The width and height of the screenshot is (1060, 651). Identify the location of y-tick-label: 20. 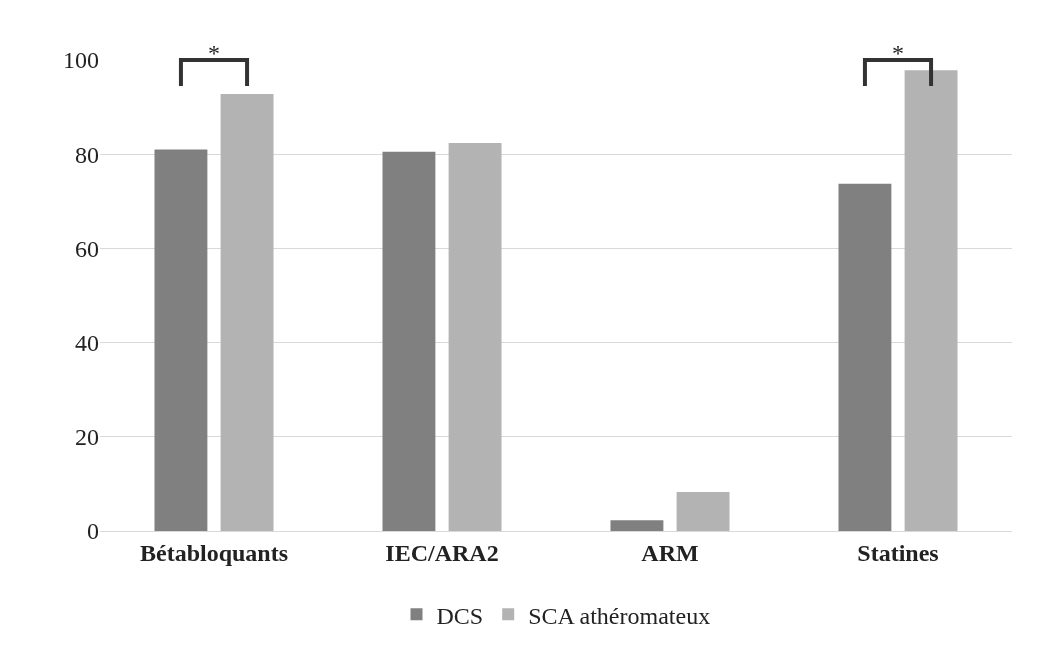
(87, 437).